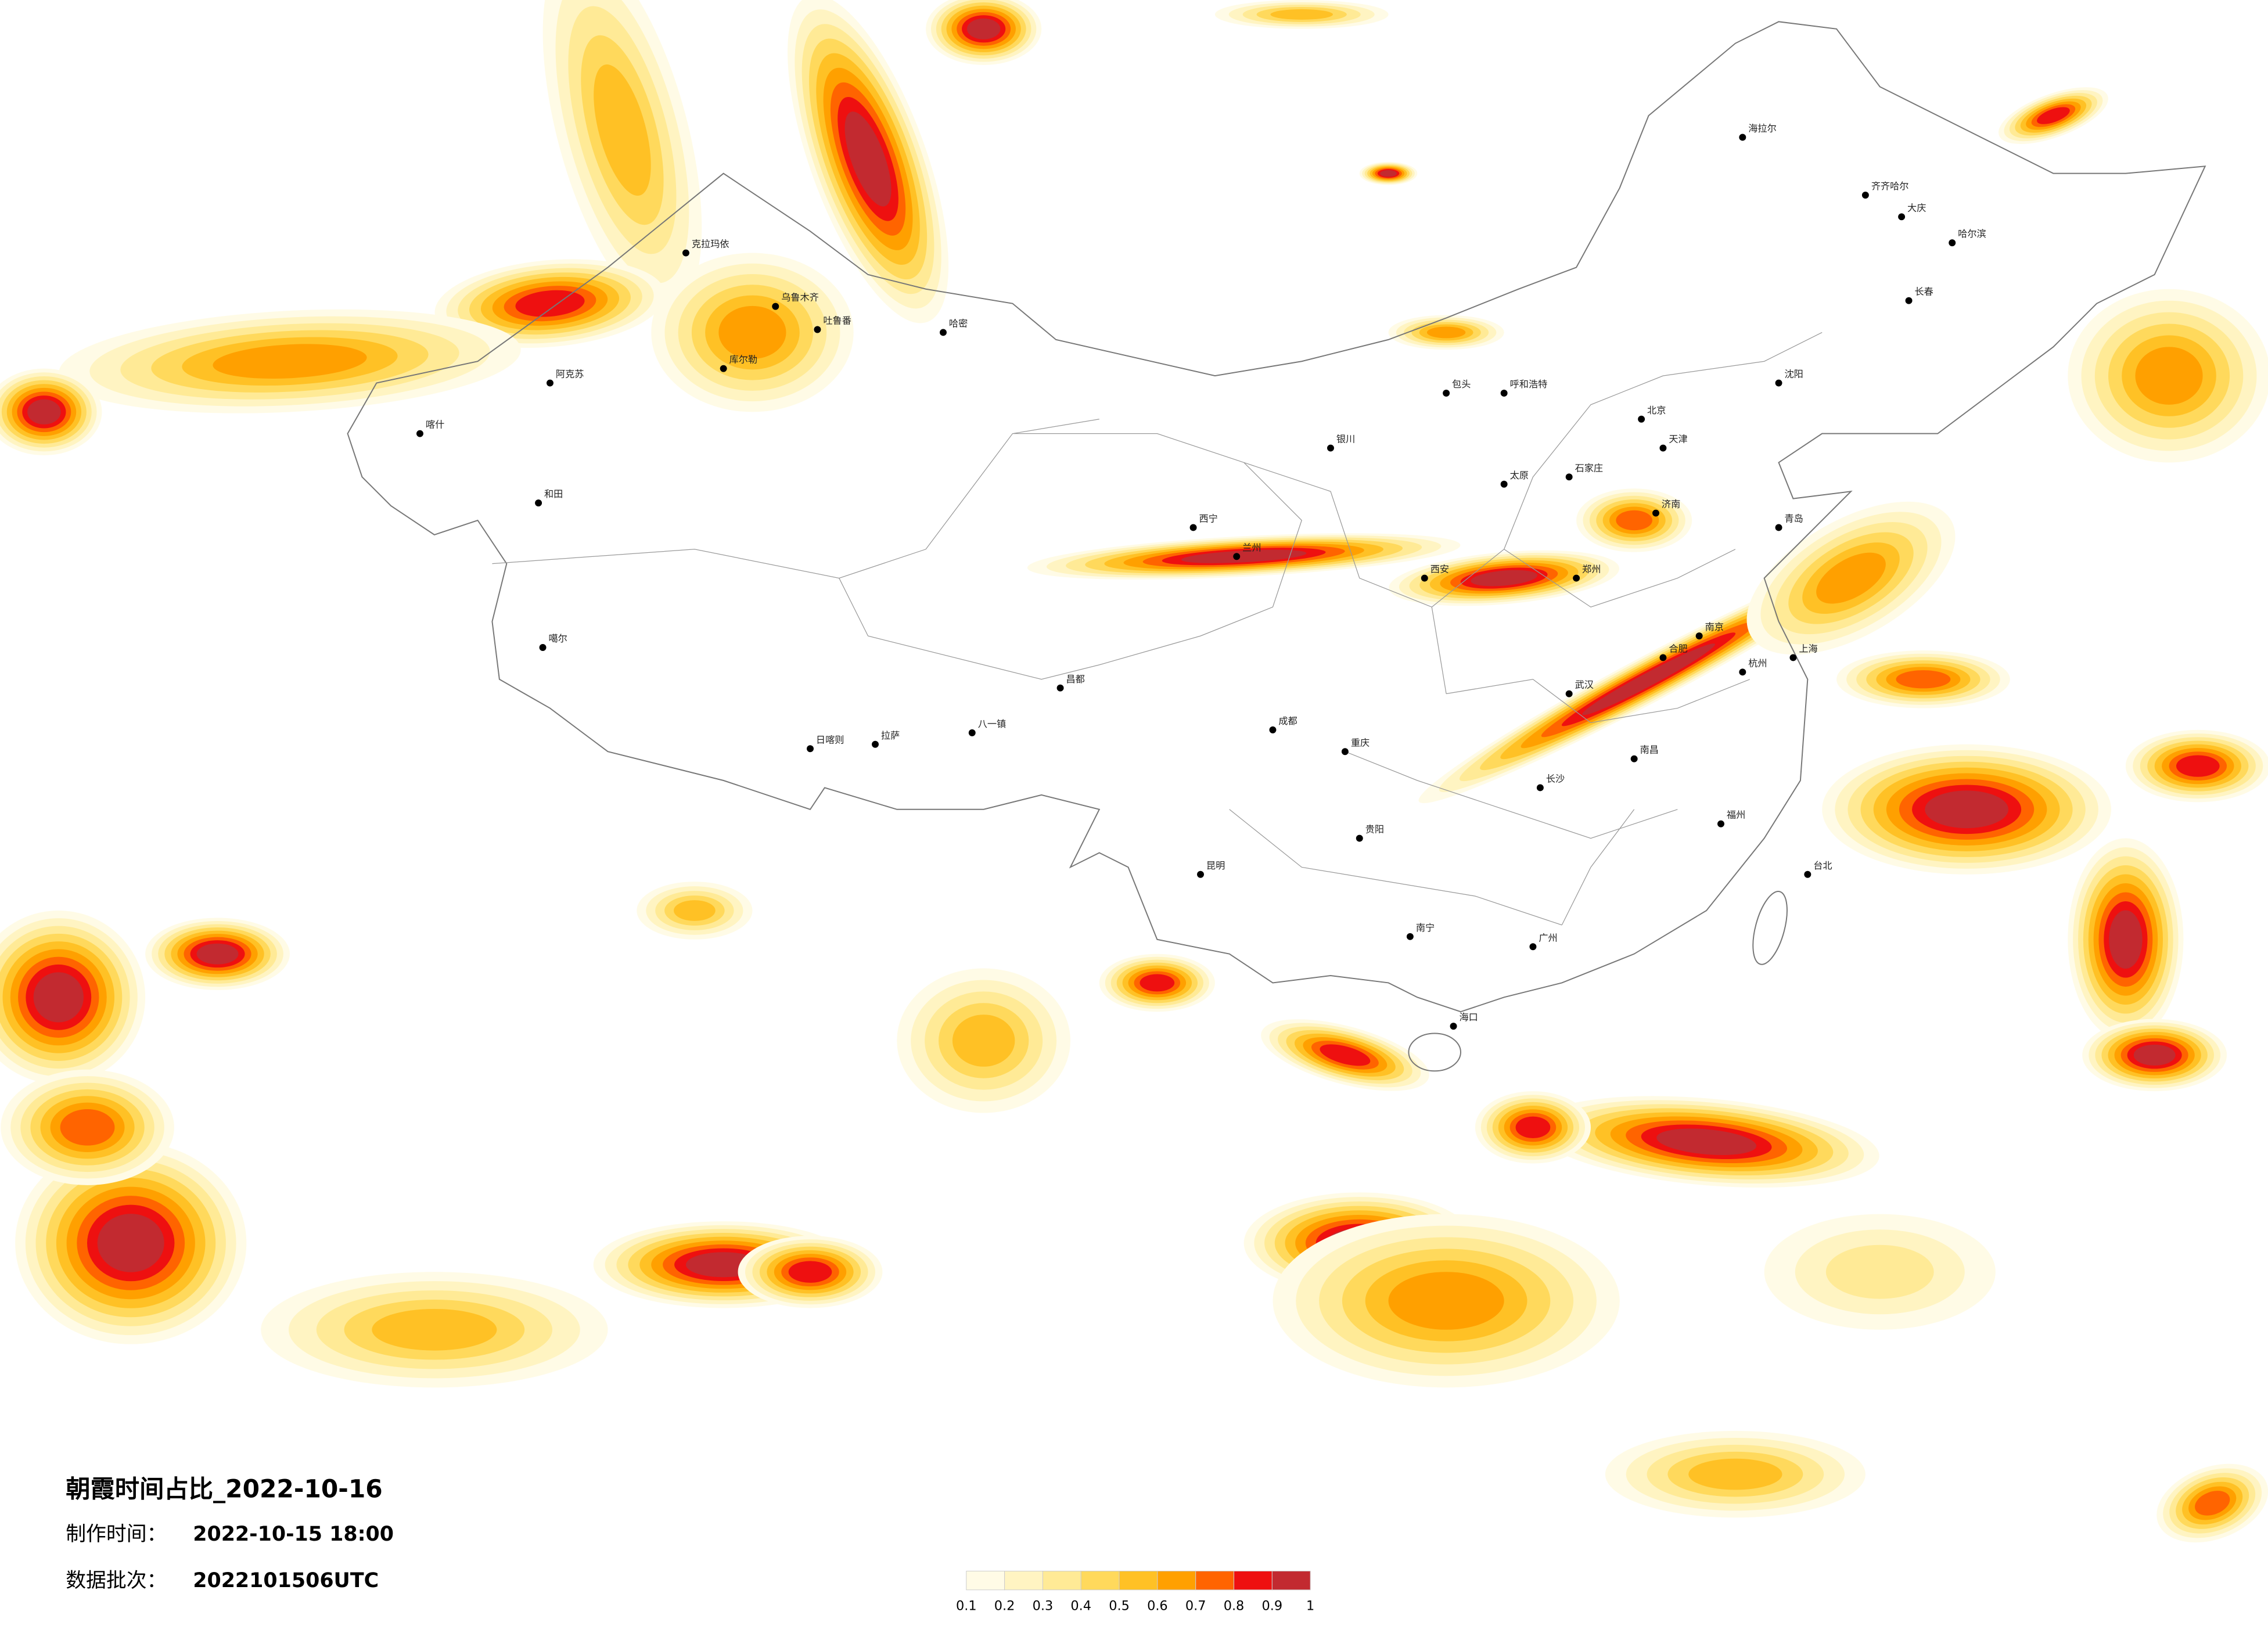 The image size is (2268, 1626). I want to click on city-label: 喀什, so click(435, 424).